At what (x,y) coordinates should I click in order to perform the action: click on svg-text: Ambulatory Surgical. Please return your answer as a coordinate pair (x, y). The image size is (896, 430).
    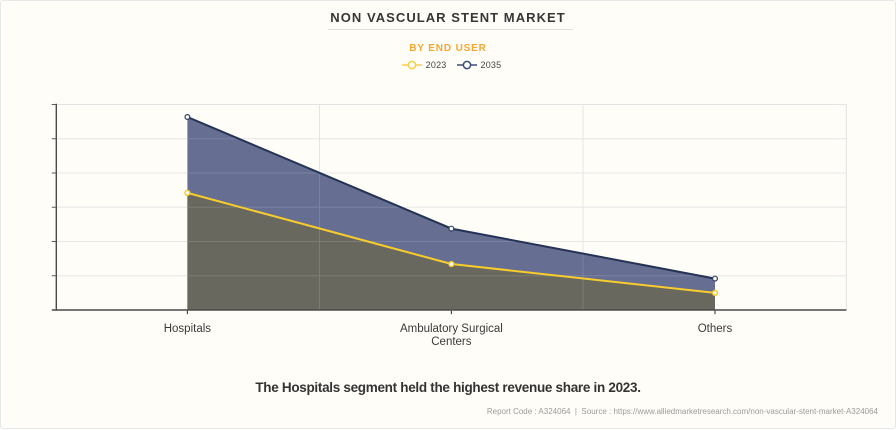
    Looking at the image, I should click on (451, 329).